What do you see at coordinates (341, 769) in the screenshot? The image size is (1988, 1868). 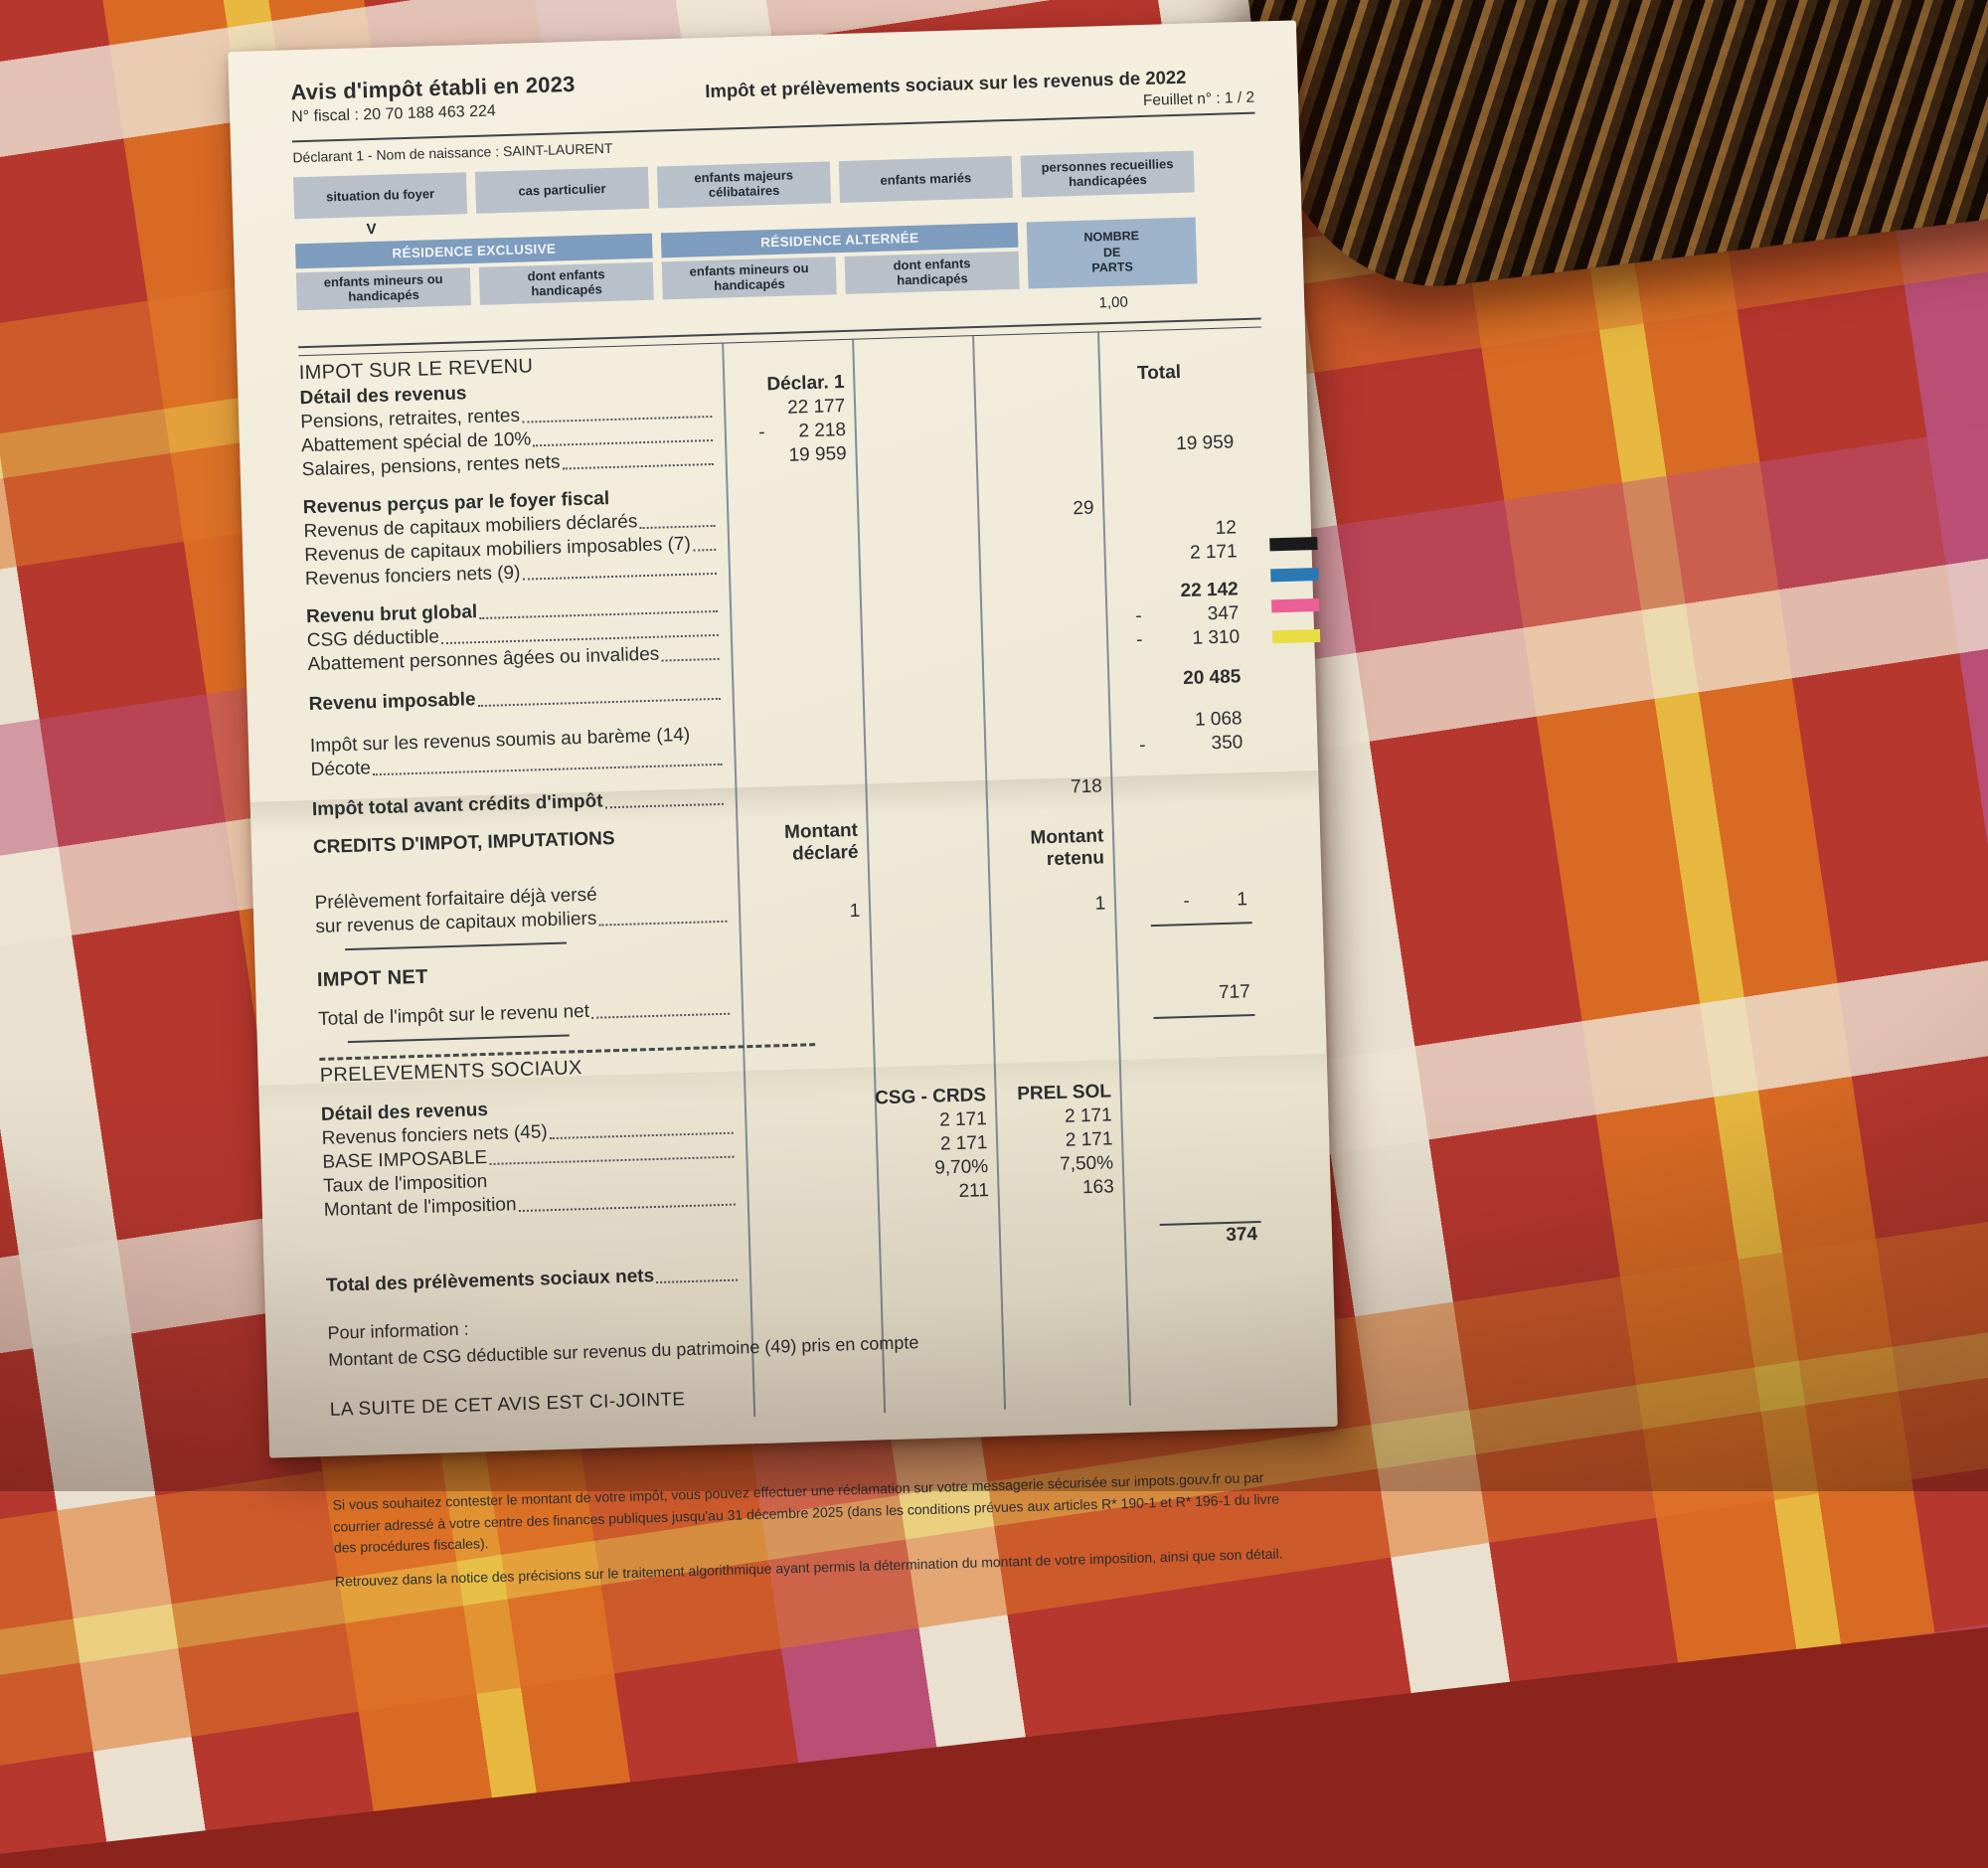 I see `row-label: Décote` at bounding box center [341, 769].